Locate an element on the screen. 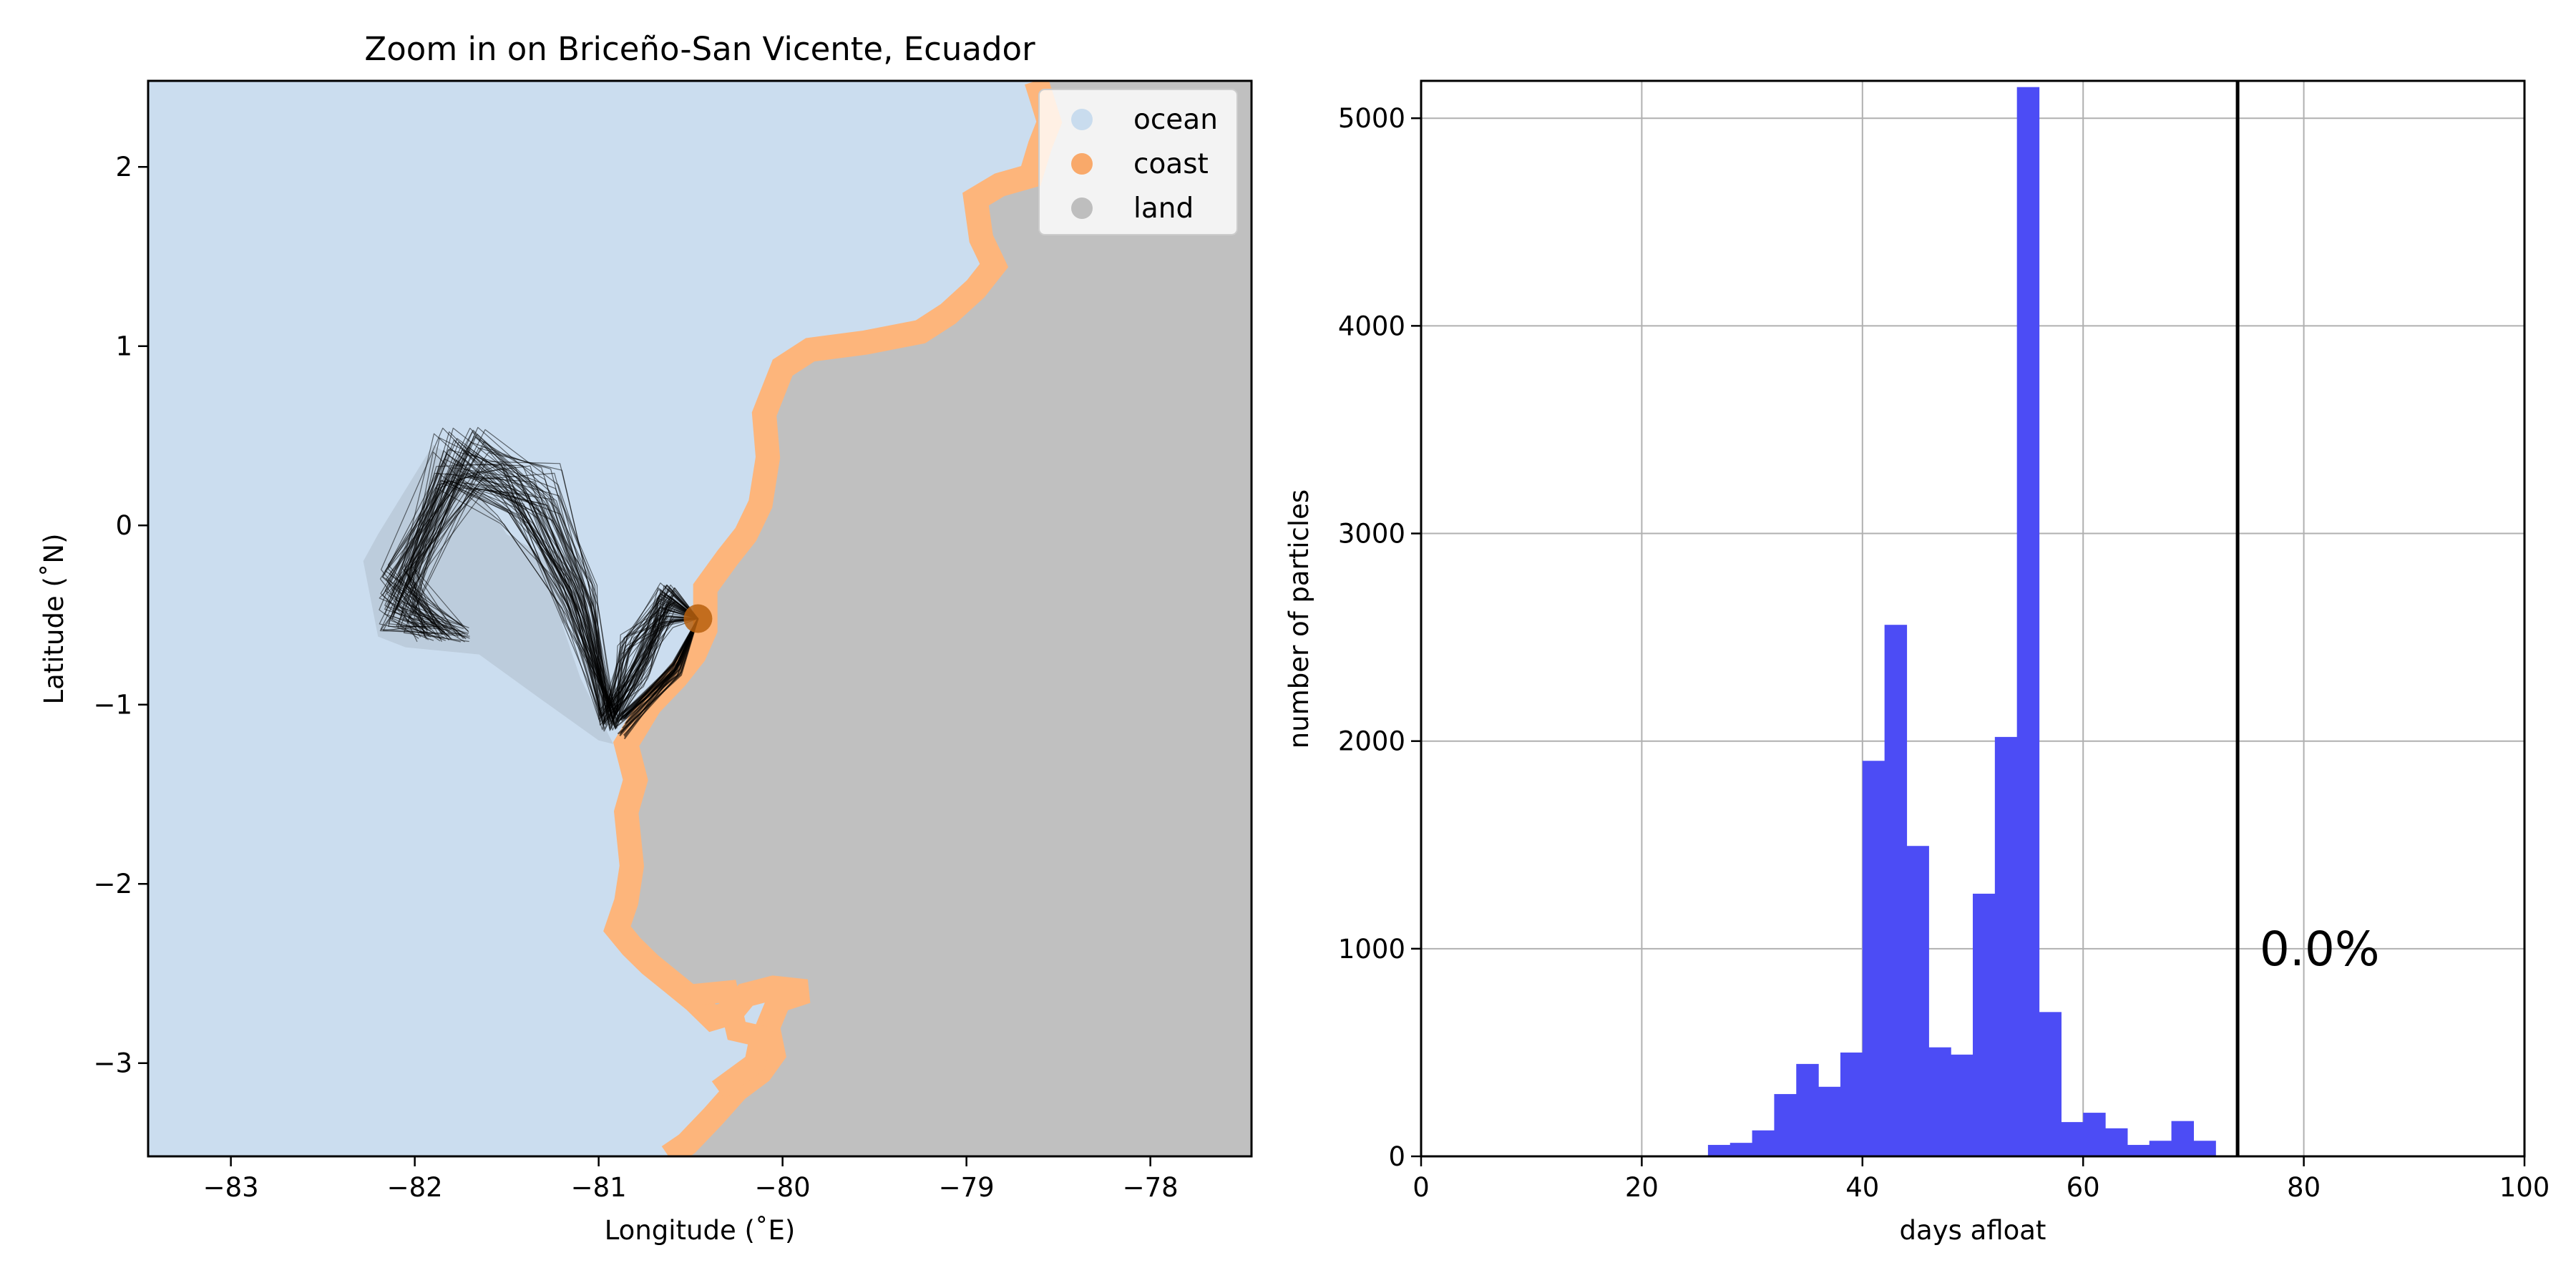  histogram-percent-annotation: 0.0% is located at coordinates (2320, 949).